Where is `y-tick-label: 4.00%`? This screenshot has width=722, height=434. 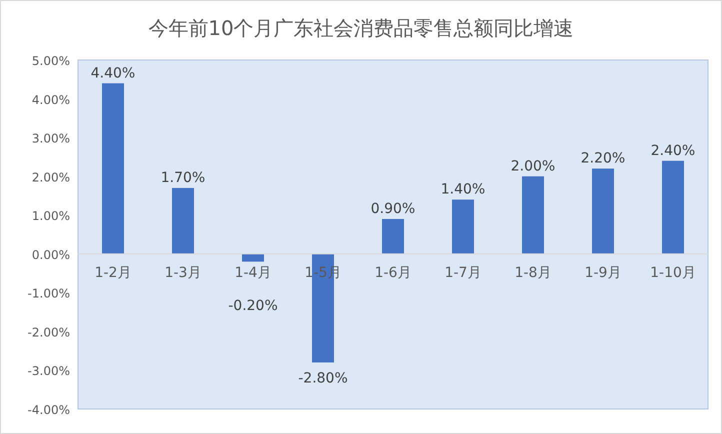 y-tick-label: 4.00% is located at coordinates (51, 99).